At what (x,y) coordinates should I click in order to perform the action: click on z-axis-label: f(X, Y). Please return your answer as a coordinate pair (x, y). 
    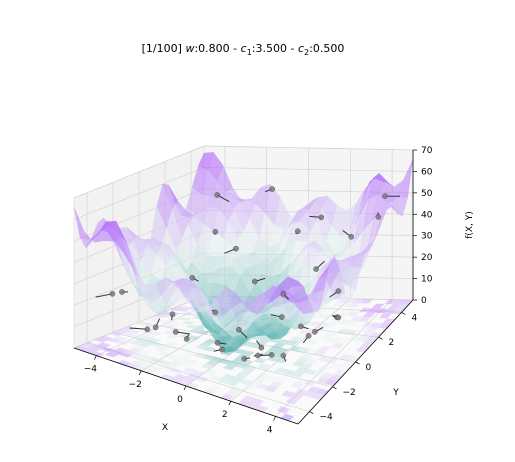
    Looking at the image, I should click on (470, 225).